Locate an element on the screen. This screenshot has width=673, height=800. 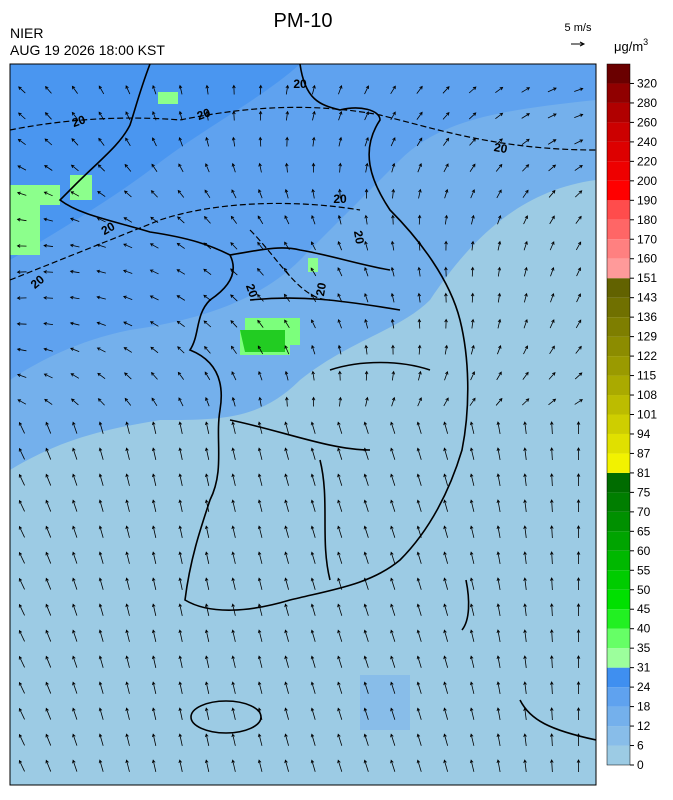
colorbar-label: 280 is located at coordinates (647, 103).